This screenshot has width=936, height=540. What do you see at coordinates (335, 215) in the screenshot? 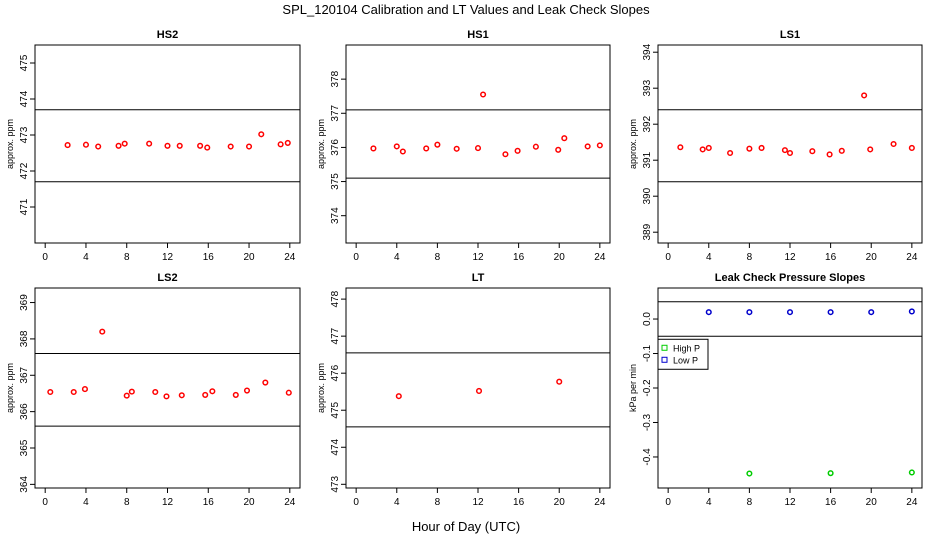
I see `y-tick-label: 374` at bounding box center [335, 215].